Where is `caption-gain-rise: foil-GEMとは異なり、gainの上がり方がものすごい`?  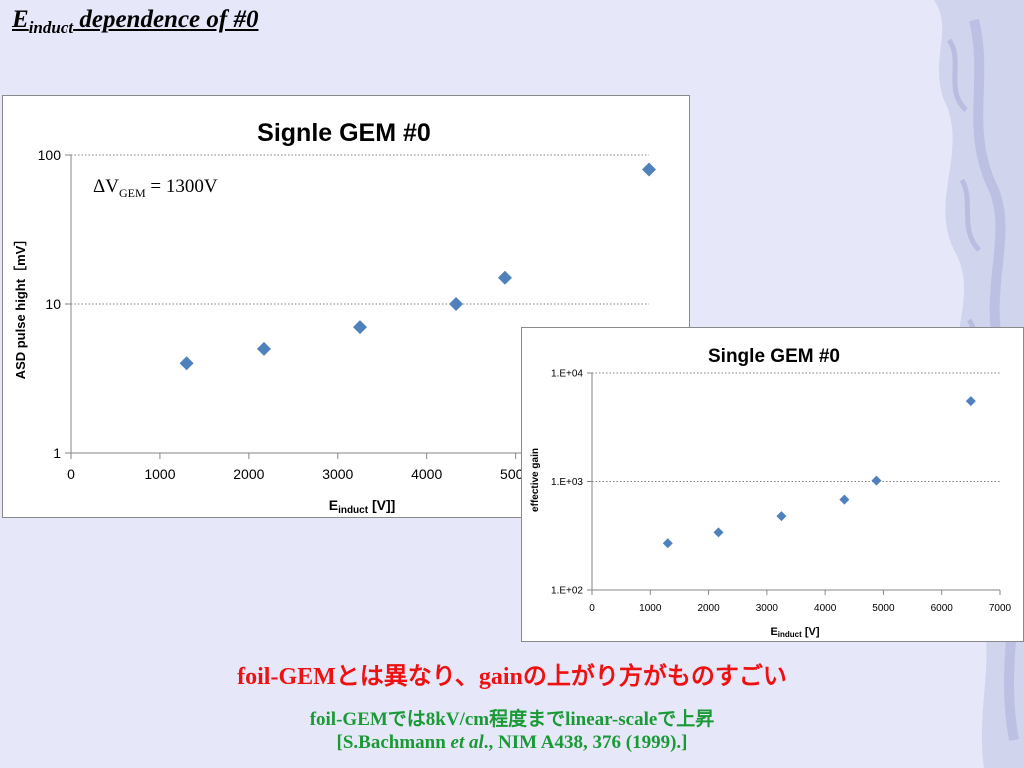
caption-gain-rise: foil-GEMとは異なり、gainの上がり方がものすごい is located at coordinates (512, 677).